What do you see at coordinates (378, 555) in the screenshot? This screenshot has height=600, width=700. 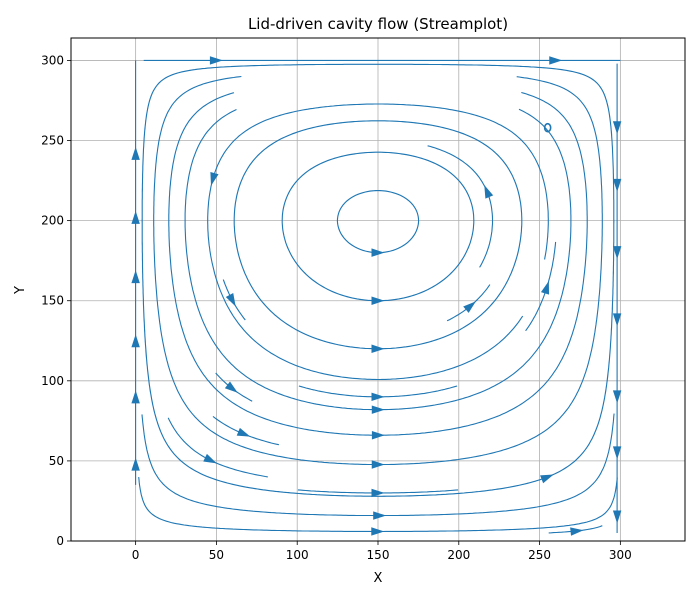 I see `x-tick-label: 150` at bounding box center [378, 555].